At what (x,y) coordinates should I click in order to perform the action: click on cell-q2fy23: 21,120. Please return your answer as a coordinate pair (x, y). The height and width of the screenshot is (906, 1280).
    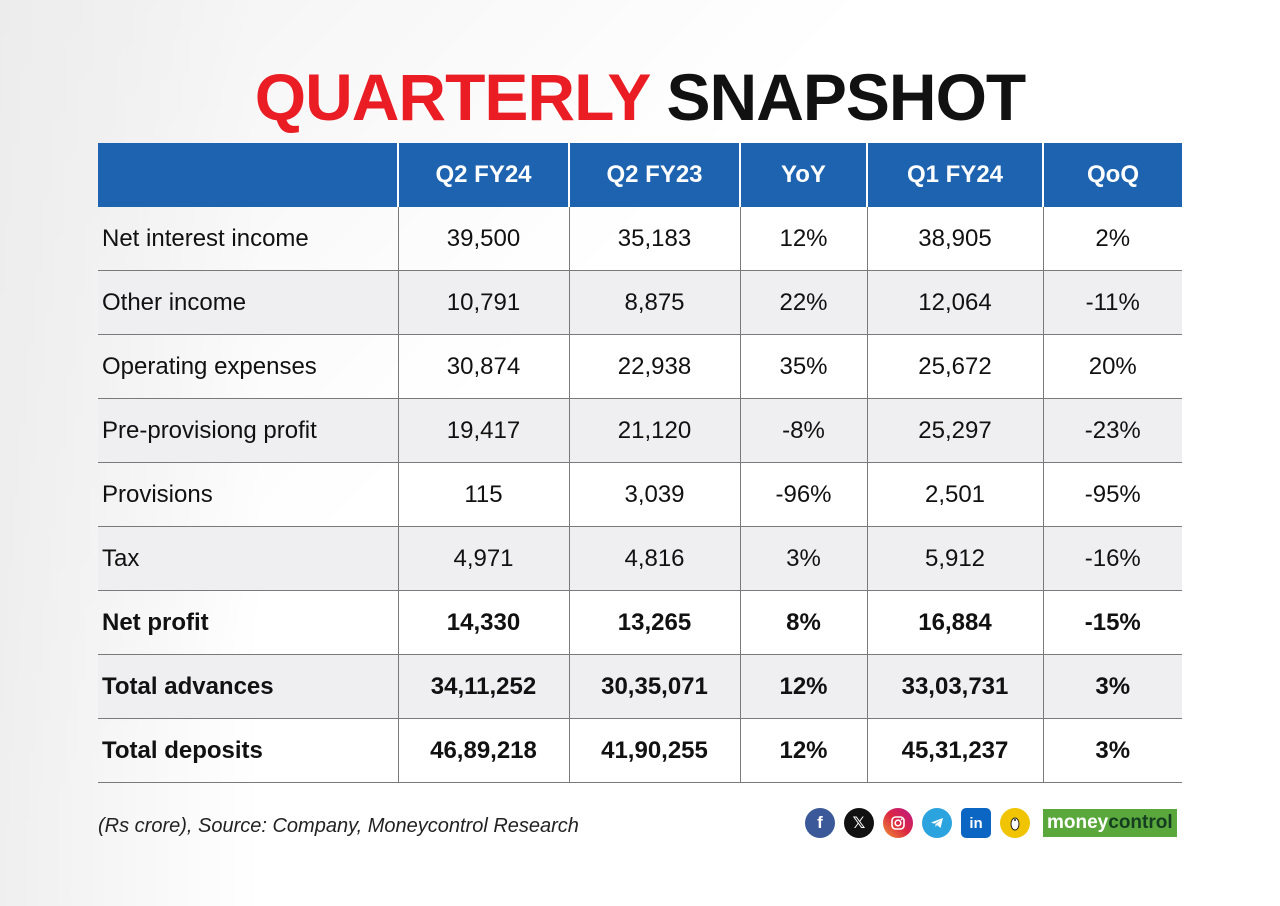
    Looking at the image, I should click on (655, 430).